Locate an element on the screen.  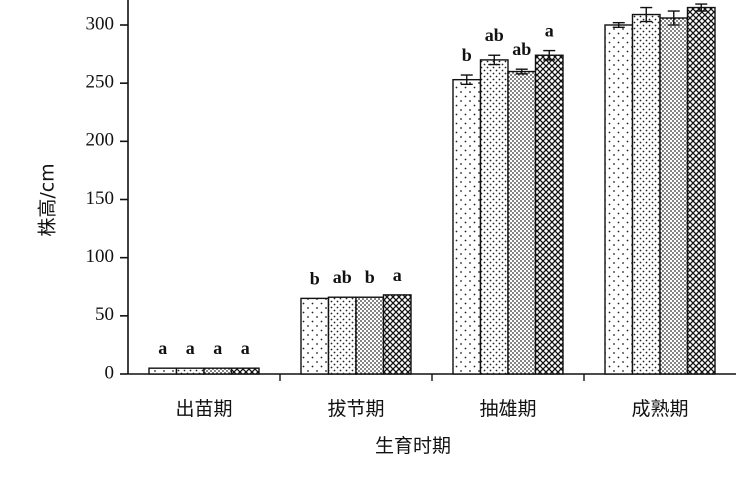
y-tick-label: 250 is located at coordinates (100, 82).